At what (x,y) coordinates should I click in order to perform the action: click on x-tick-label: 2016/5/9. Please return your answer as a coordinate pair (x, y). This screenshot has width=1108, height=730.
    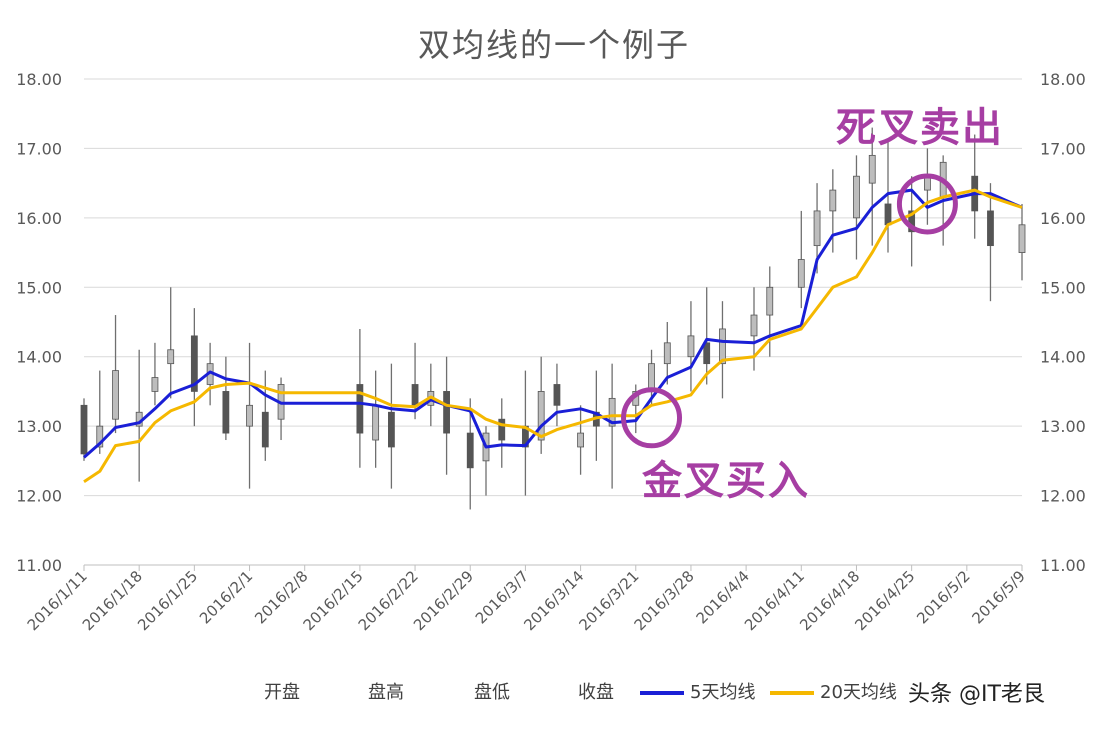
    Looking at the image, I should click on (998, 597).